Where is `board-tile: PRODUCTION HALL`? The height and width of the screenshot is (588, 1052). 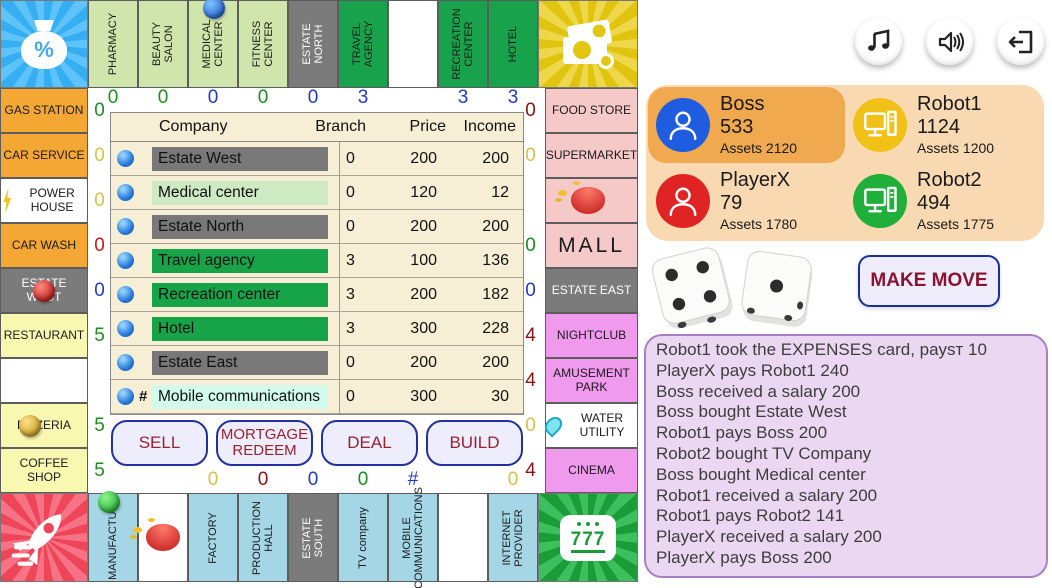 board-tile: PRODUCTION HALL is located at coordinates (263, 537).